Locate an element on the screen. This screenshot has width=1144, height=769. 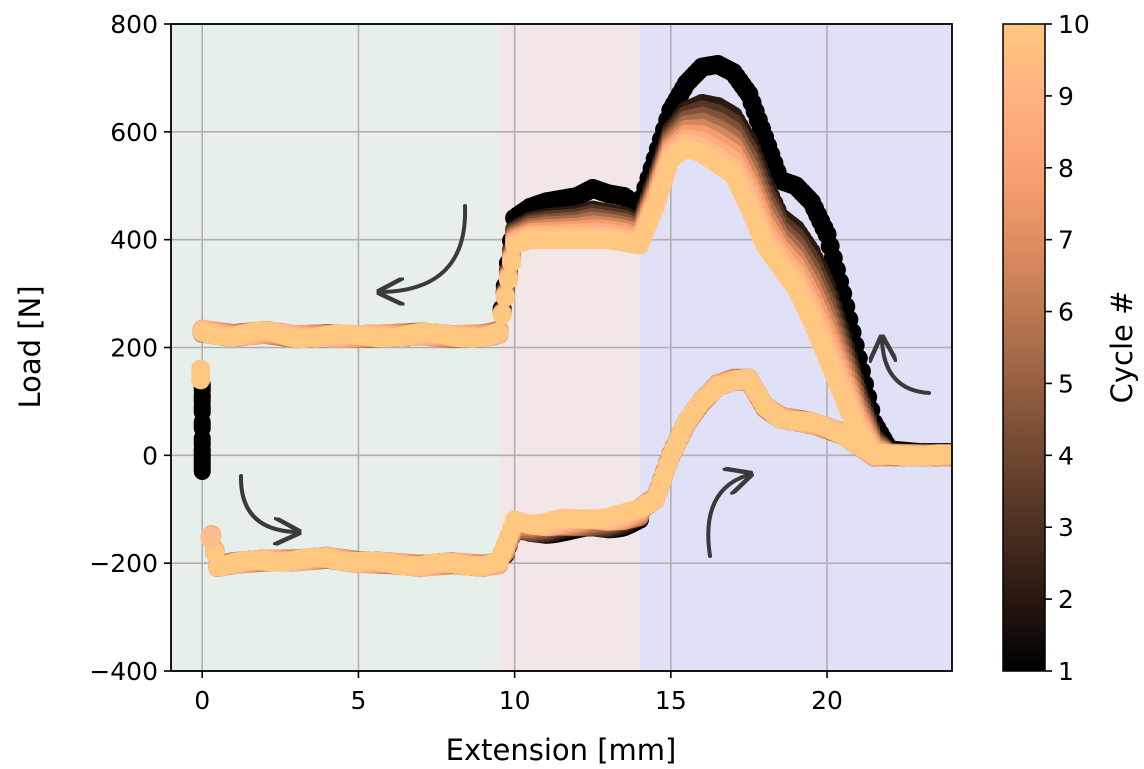
colorbar-tick-label: 1 is located at coordinates (1066, 671).